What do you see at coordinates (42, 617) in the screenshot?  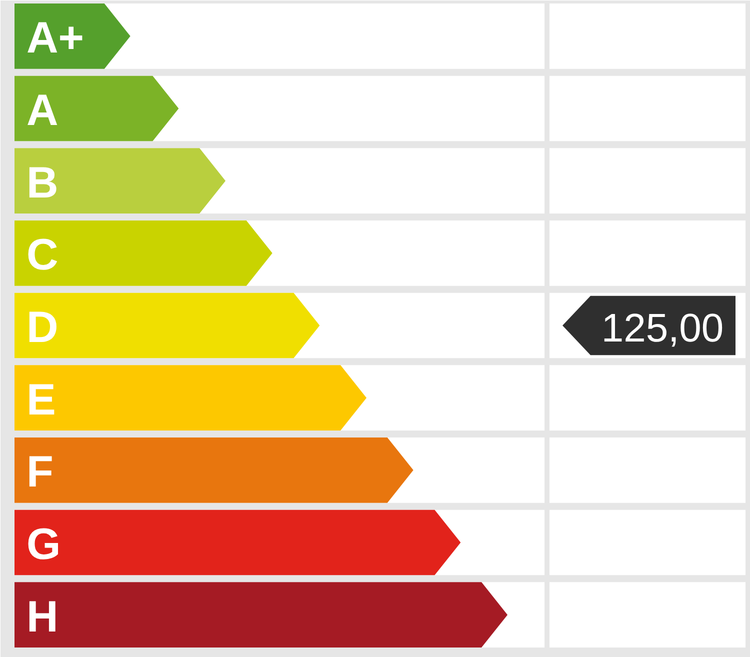 I see `y-tick-label: H` at bounding box center [42, 617].